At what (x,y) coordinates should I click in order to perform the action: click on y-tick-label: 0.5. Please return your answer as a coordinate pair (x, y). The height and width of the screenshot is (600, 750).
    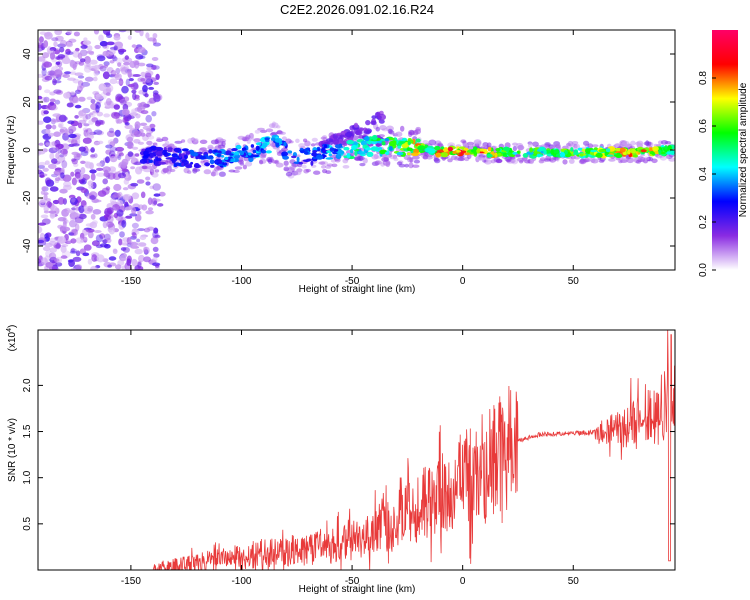
    Looking at the image, I should click on (27, 523).